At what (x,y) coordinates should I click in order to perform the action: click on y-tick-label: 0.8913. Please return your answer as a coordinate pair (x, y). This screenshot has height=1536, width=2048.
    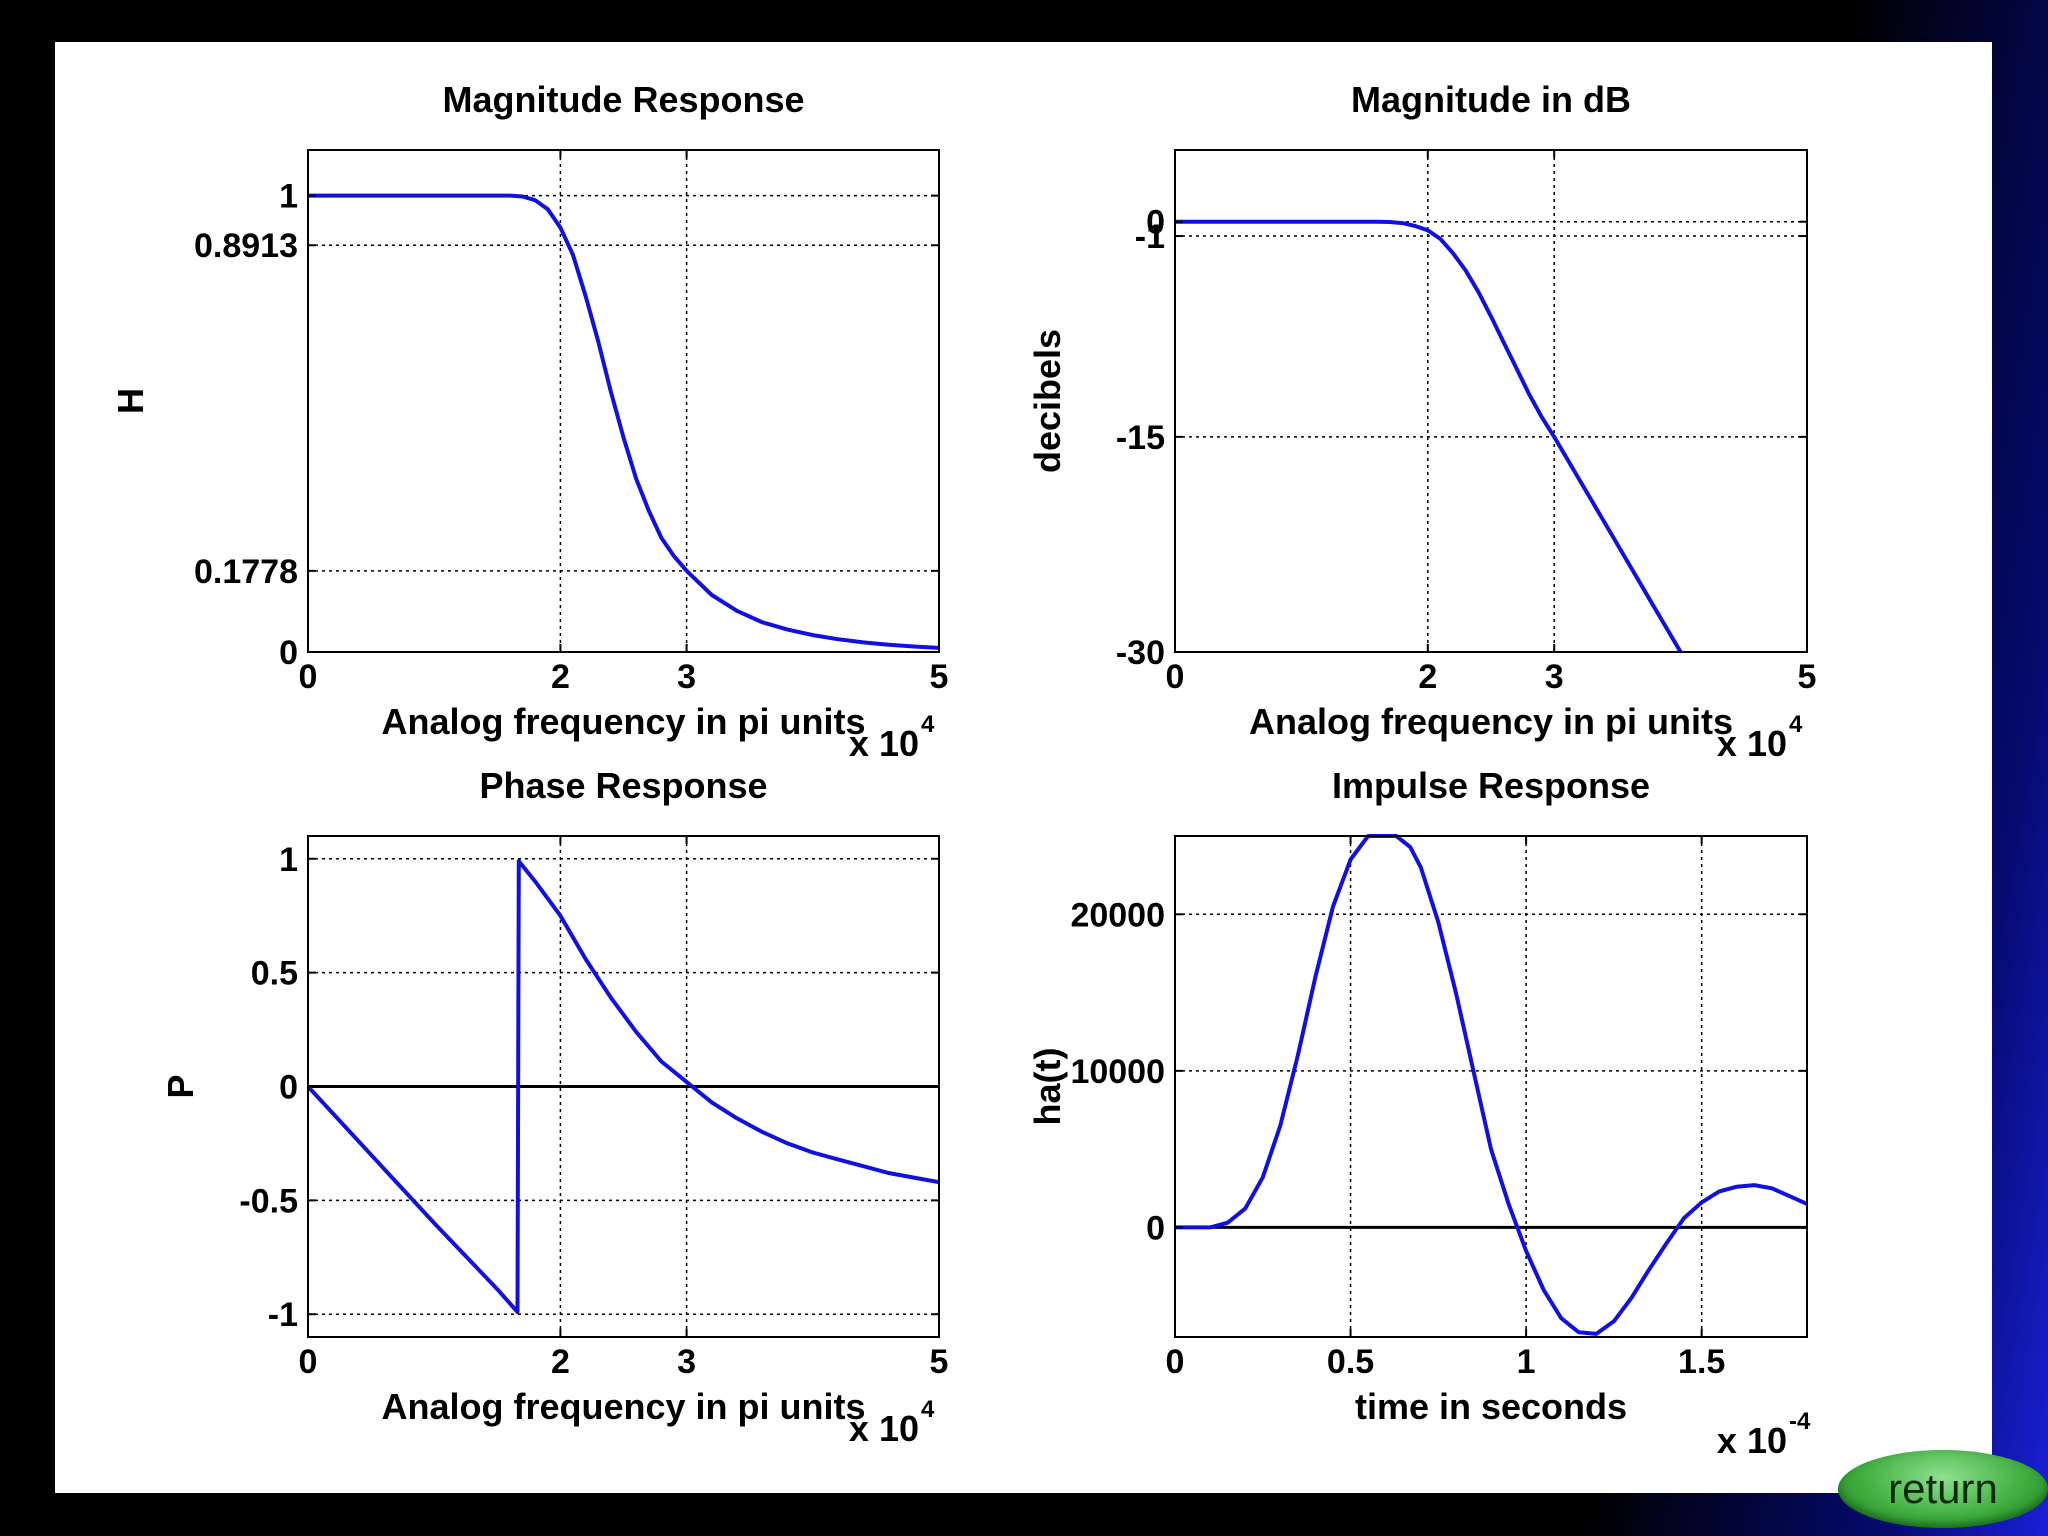
    Looking at the image, I should click on (246, 246).